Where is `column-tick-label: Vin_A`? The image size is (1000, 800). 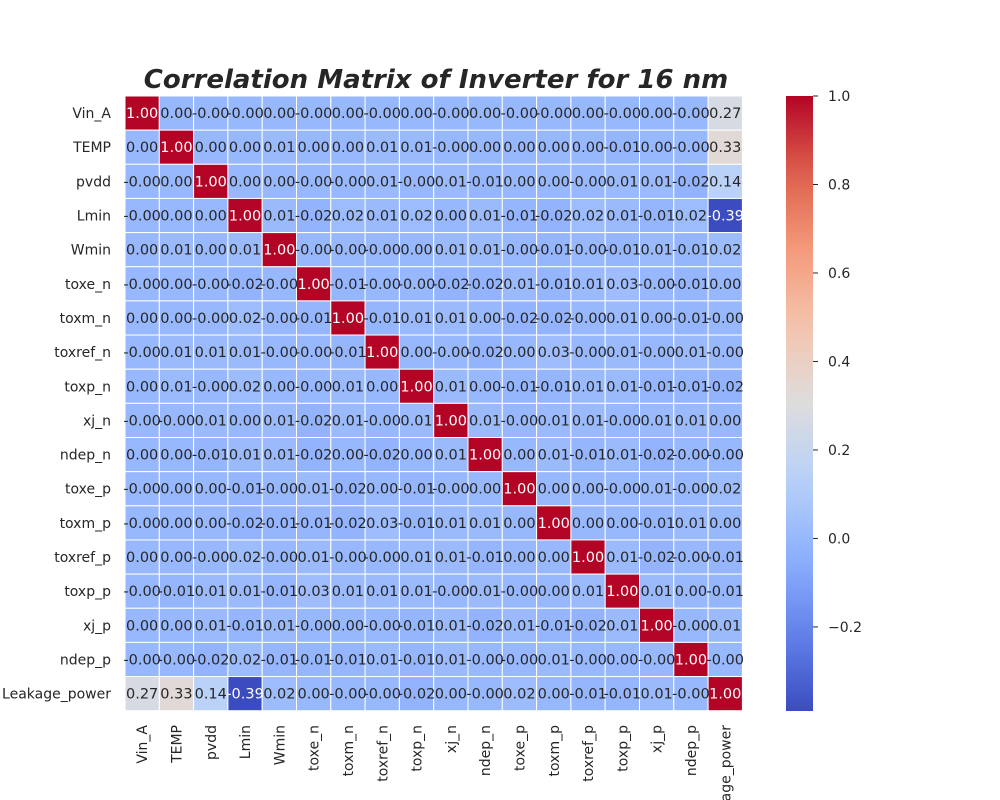 column-tick-label: Vin_A is located at coordinates (143, 744).